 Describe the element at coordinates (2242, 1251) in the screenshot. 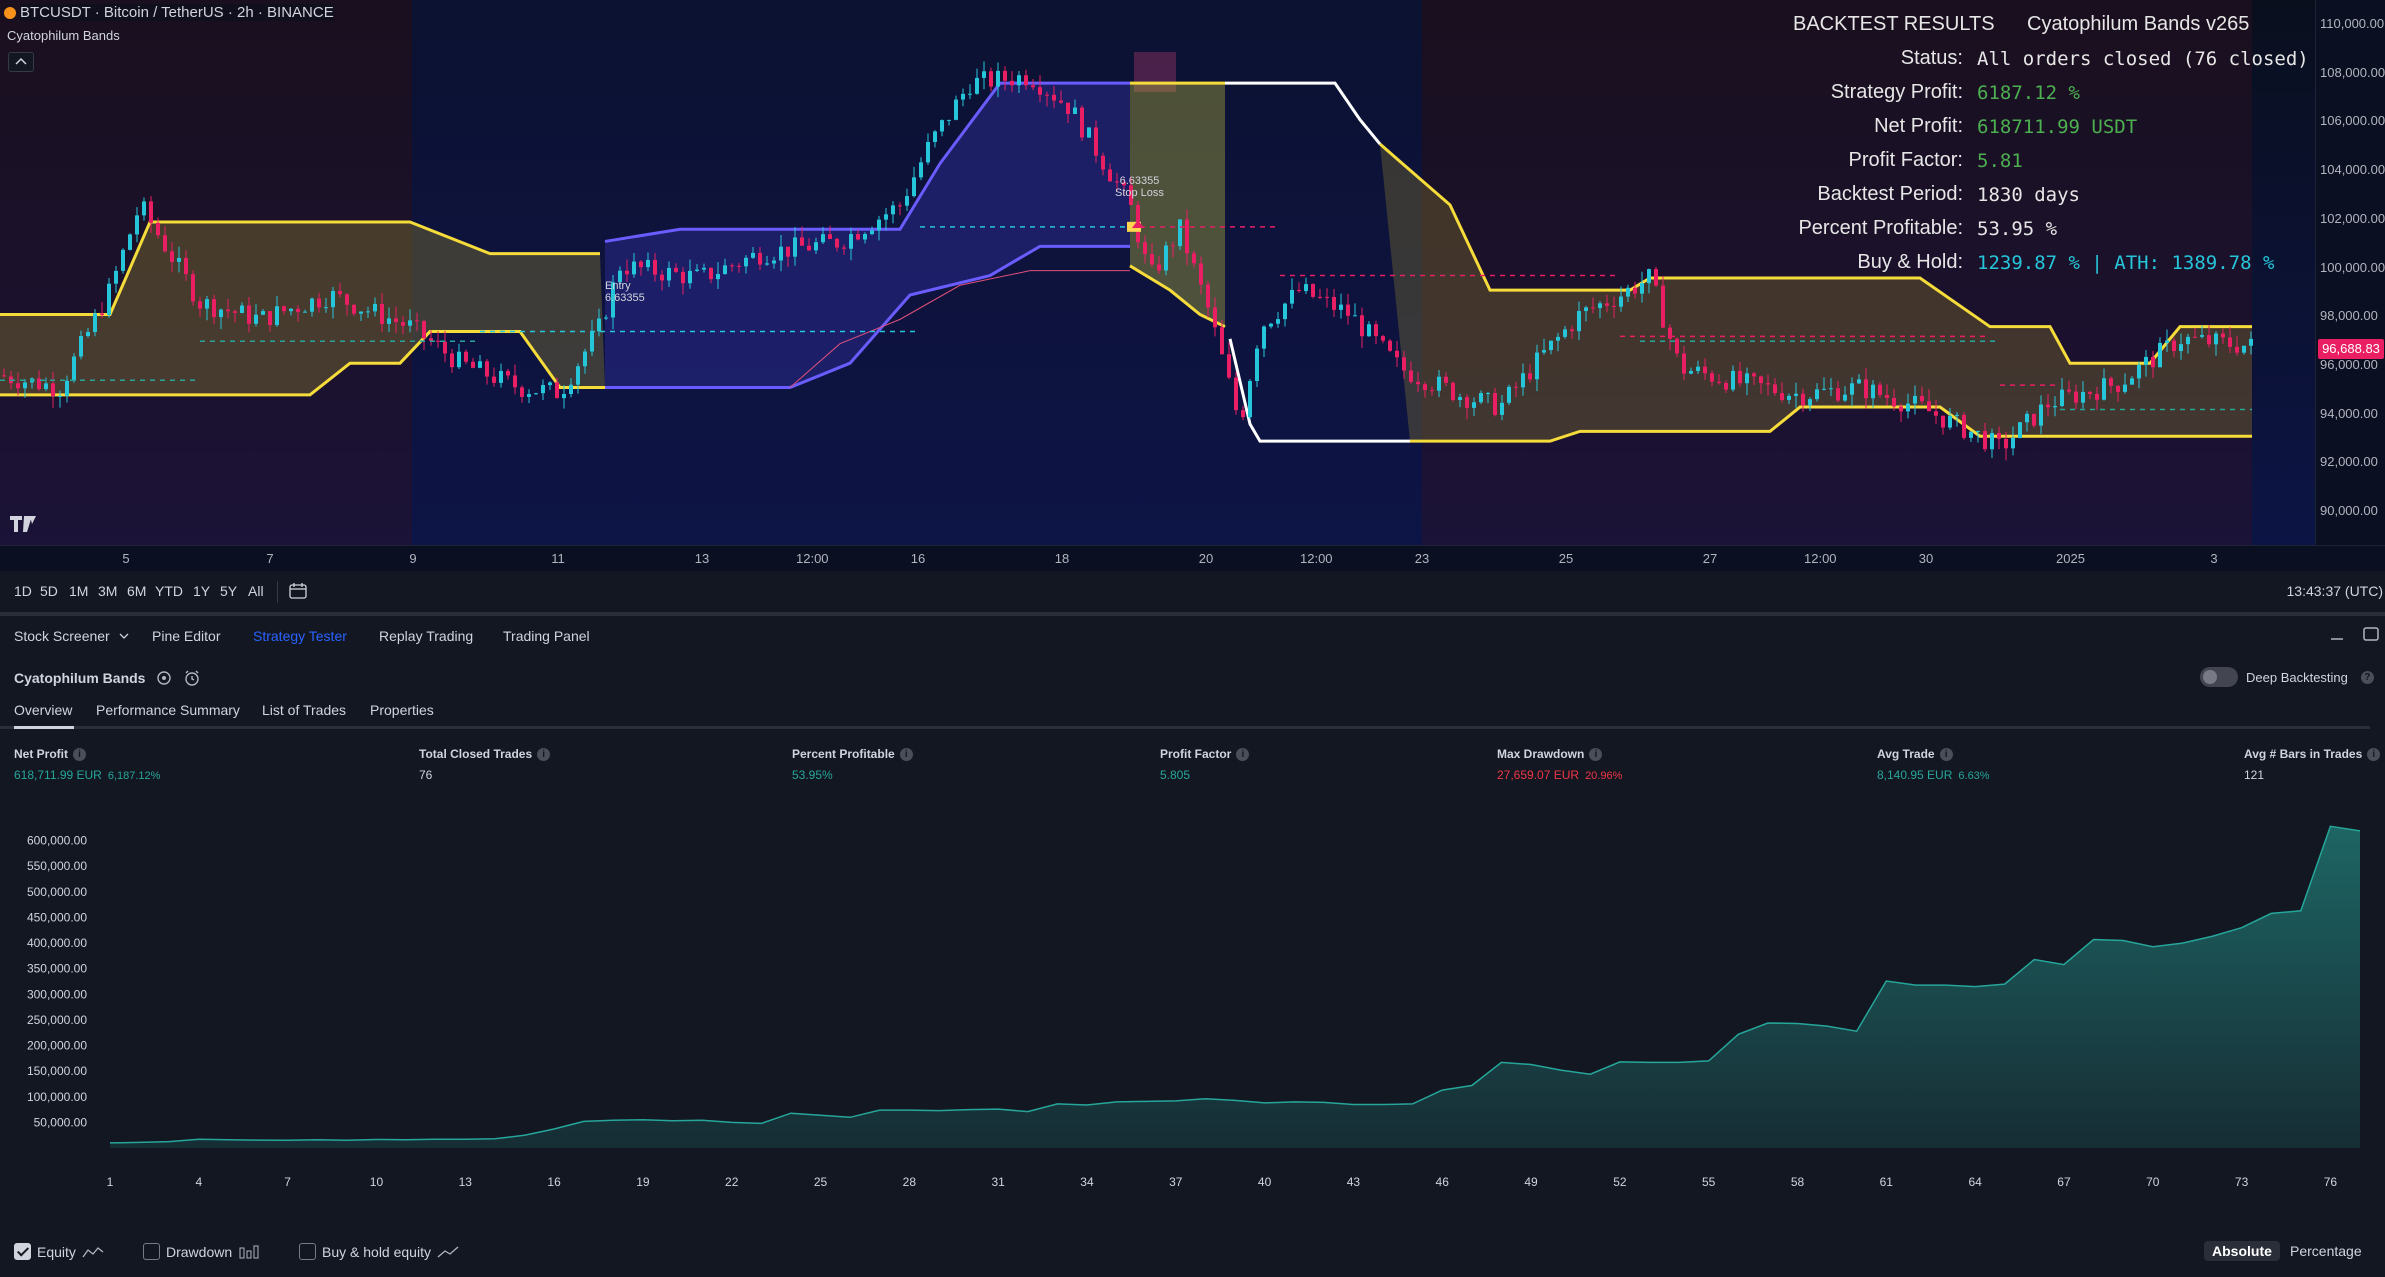

I see `absolute-toggle: Absolute` at that location.